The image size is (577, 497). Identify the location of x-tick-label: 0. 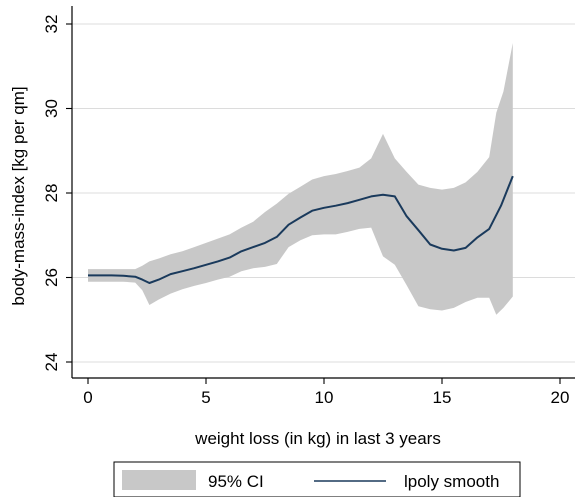
(87, 397).